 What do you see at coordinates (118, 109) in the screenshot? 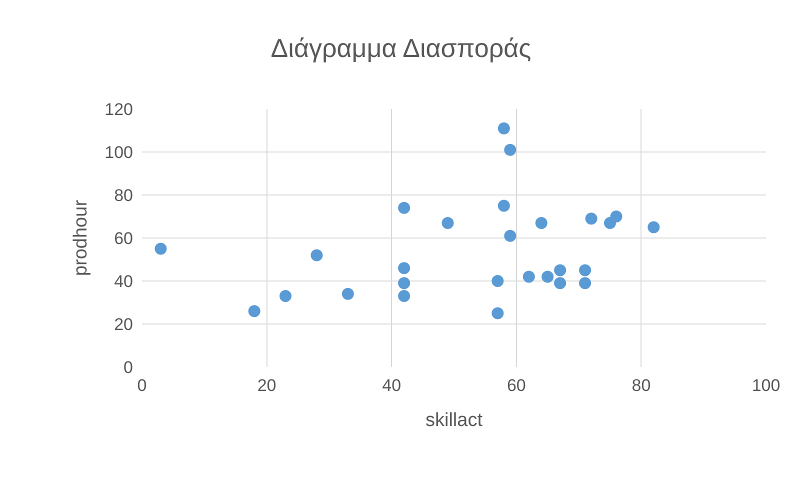
I see `y-tick-label: 120` at bounding box center [118, 109].